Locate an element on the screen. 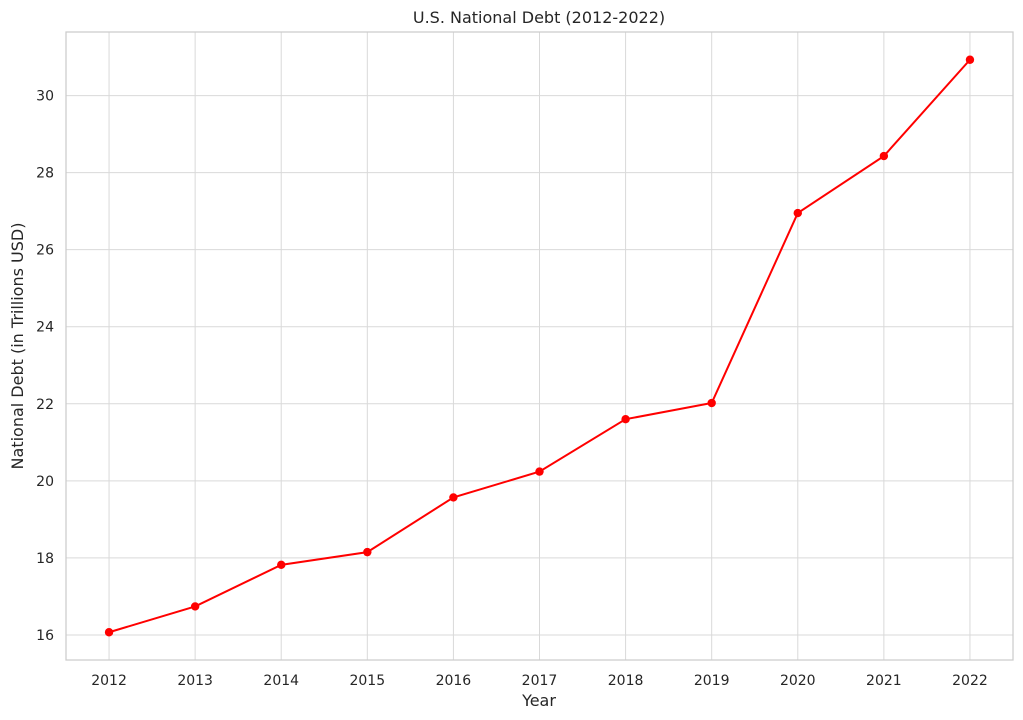 The image size is (1023, 720). y-tick-label: 16 is located at coordinates (45, 636).